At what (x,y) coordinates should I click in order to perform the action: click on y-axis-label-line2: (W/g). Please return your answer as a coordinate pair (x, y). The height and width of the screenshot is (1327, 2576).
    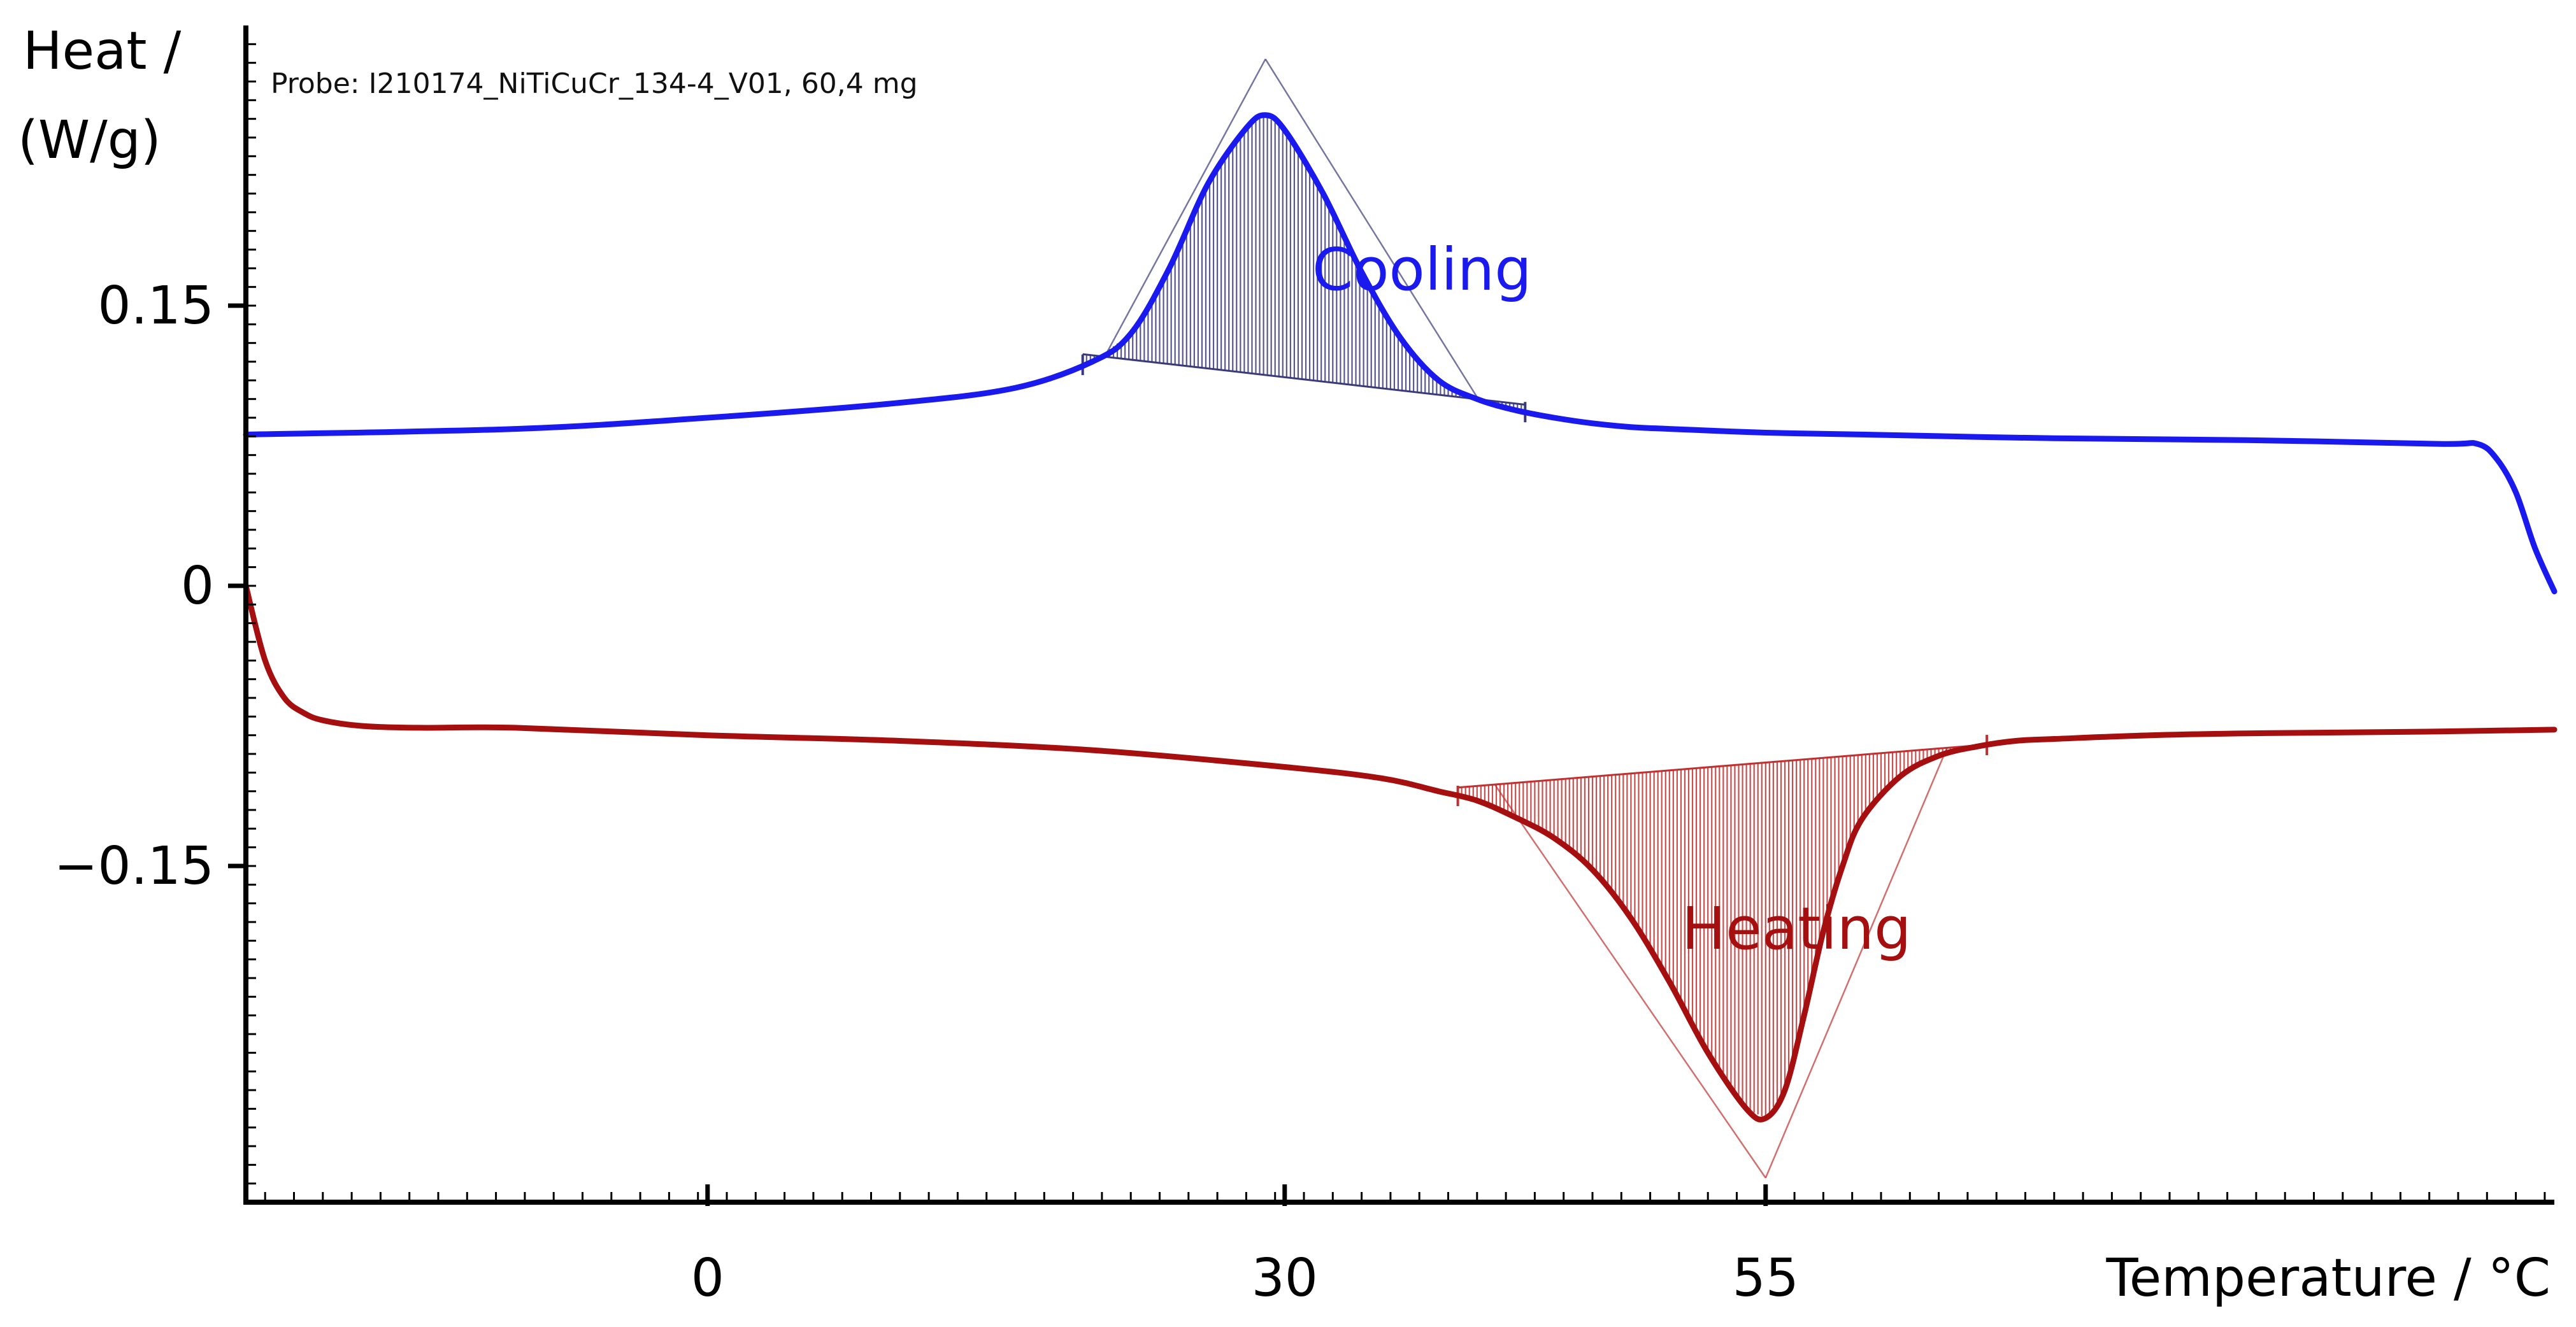
    Looking at the image, I should click on (90, 140).